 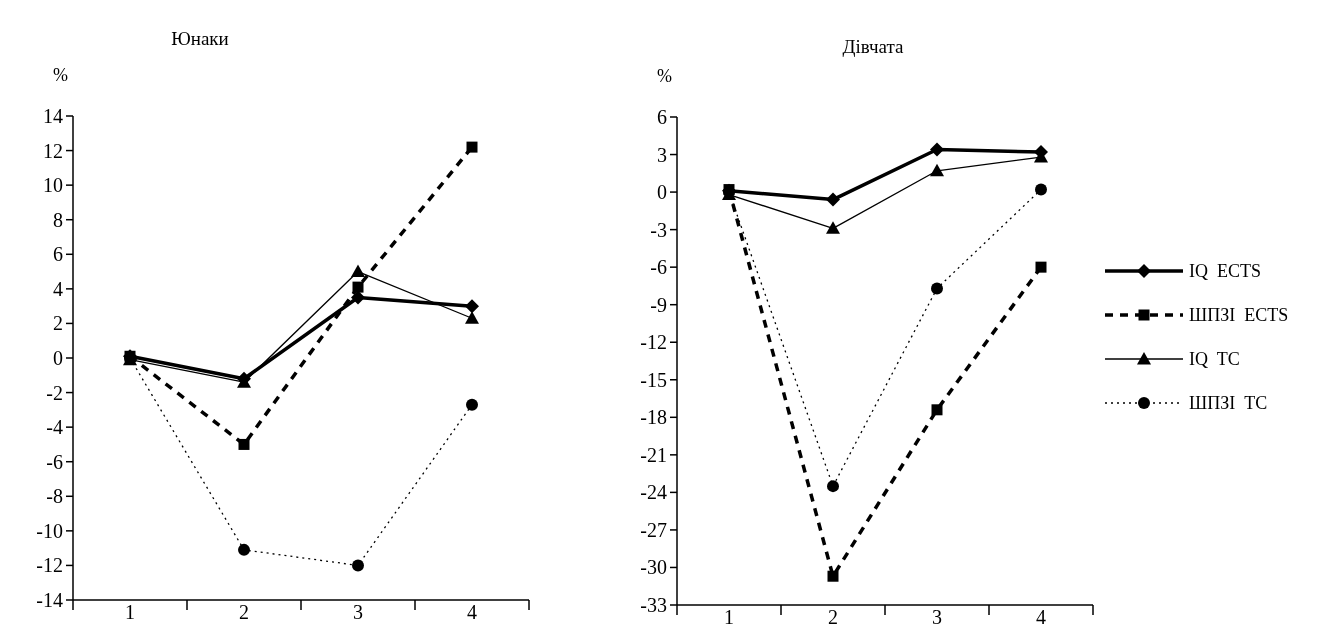 What do you see at coordinates (1225, 271) in the screenshot?
I see `legend-label: IQ ECTS` at bounding box center [1225, 271].